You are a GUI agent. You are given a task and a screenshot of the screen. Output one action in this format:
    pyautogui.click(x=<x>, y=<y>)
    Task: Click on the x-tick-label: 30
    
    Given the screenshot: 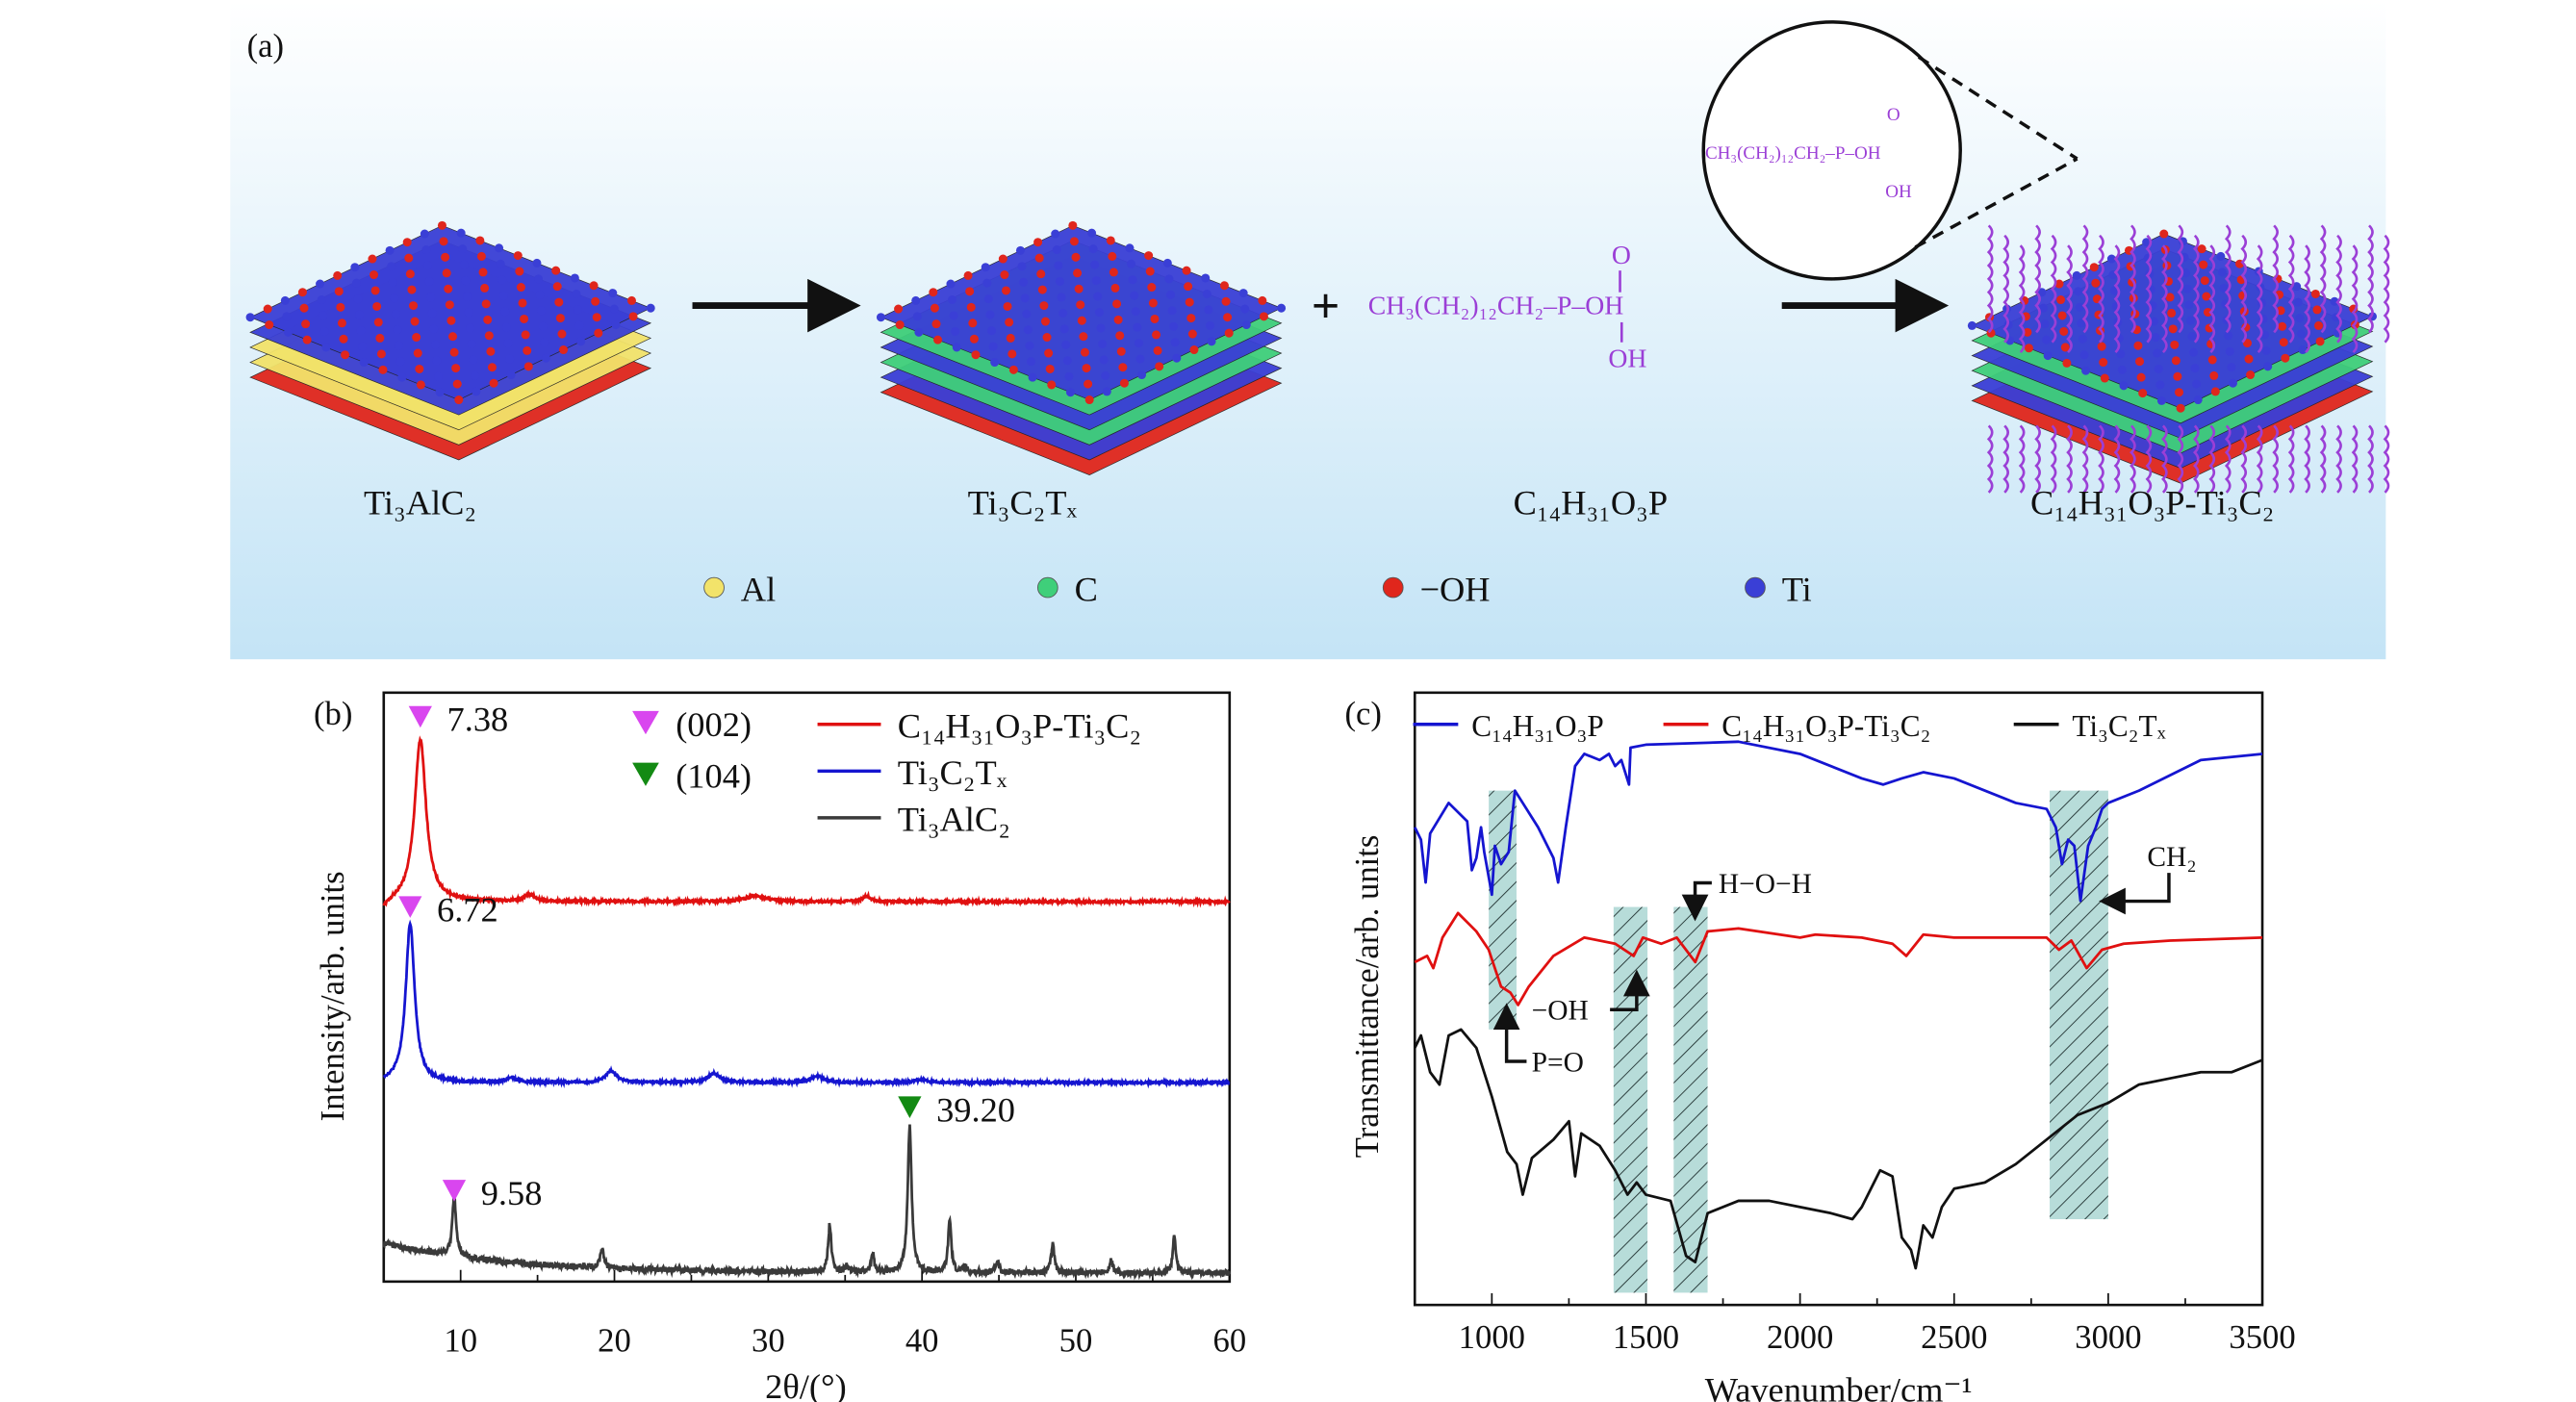 What is the action you would take?
    pyautogui.click(x=768, y=1341)
    